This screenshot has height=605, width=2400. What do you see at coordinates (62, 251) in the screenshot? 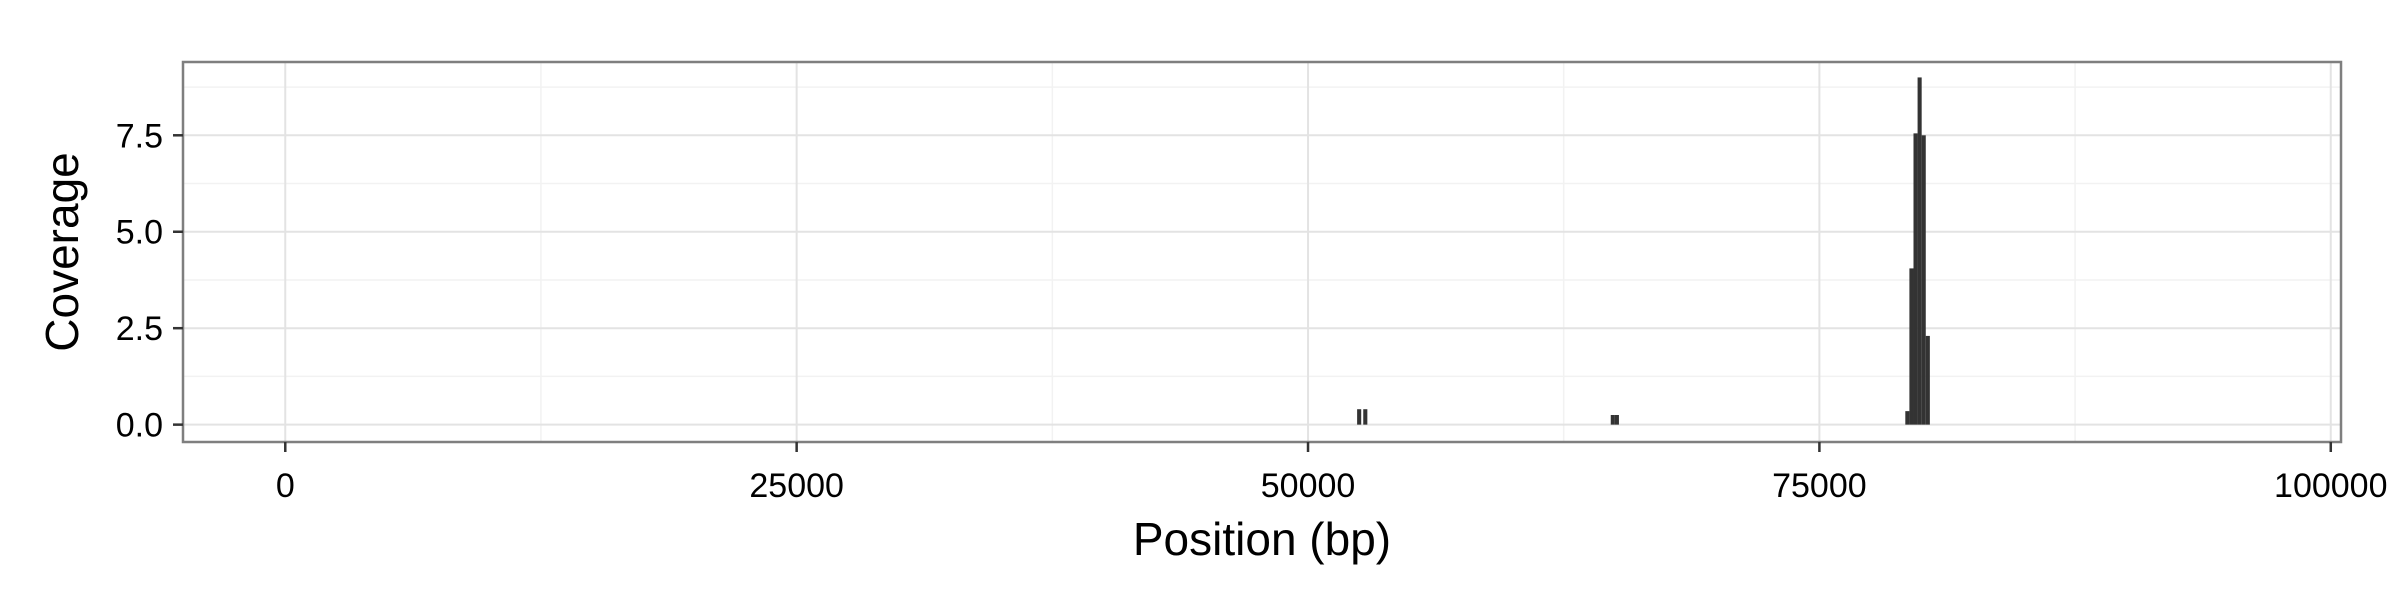
I see `y-axis-title: Coverage` at bounding box center [62, 251].